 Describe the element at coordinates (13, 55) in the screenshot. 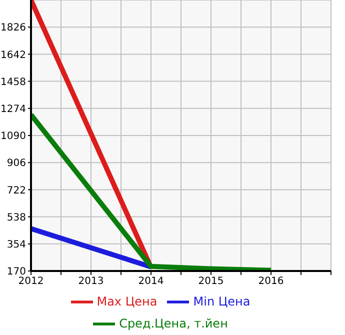

I see `y-tick-label: 1642` at that location.